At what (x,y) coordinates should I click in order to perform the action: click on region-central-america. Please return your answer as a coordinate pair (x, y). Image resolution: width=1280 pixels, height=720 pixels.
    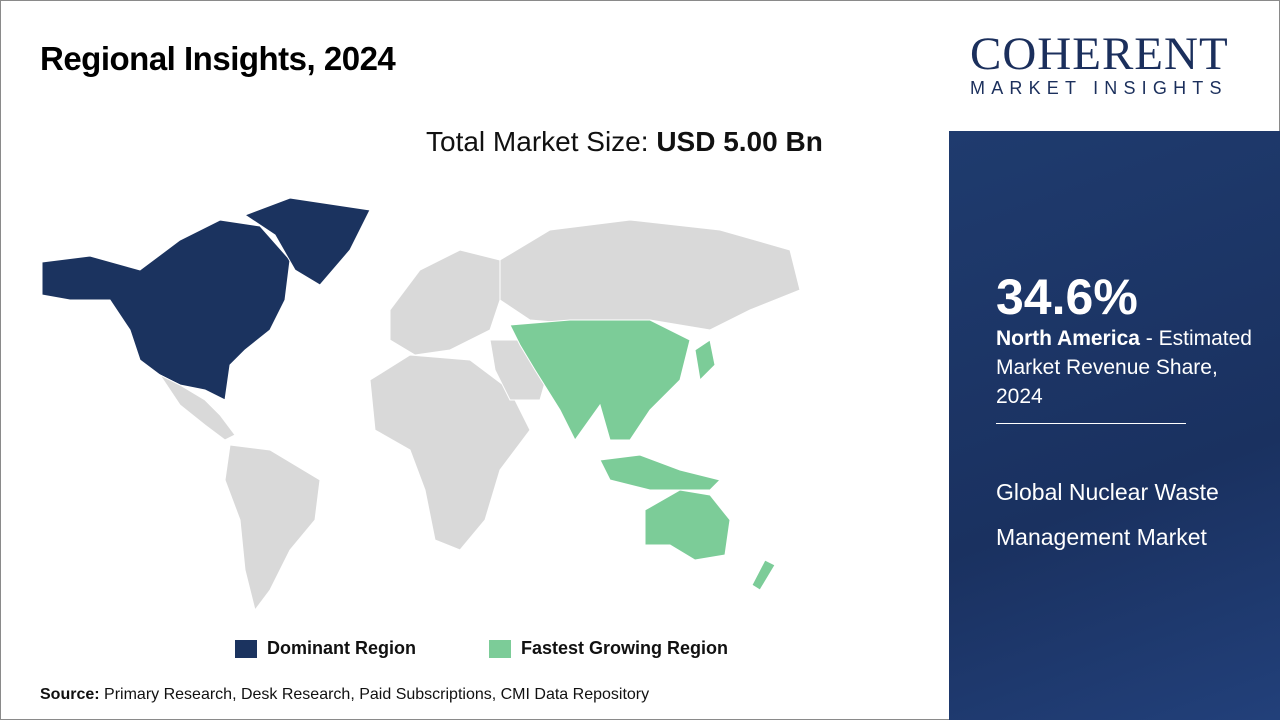
    Looking at the image, I should click on (197, 407).